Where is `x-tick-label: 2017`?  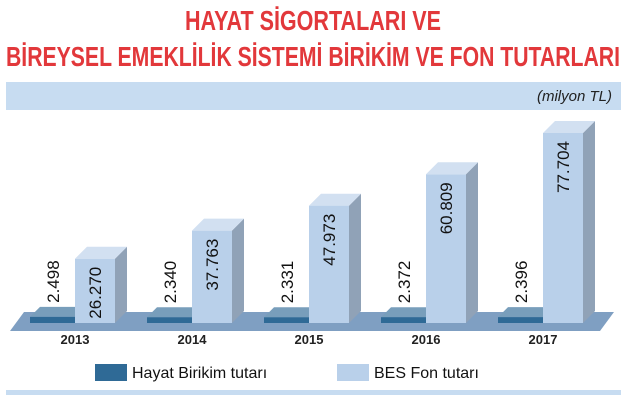
x-tick-label: 2017 is located at coordinates (543, 339).